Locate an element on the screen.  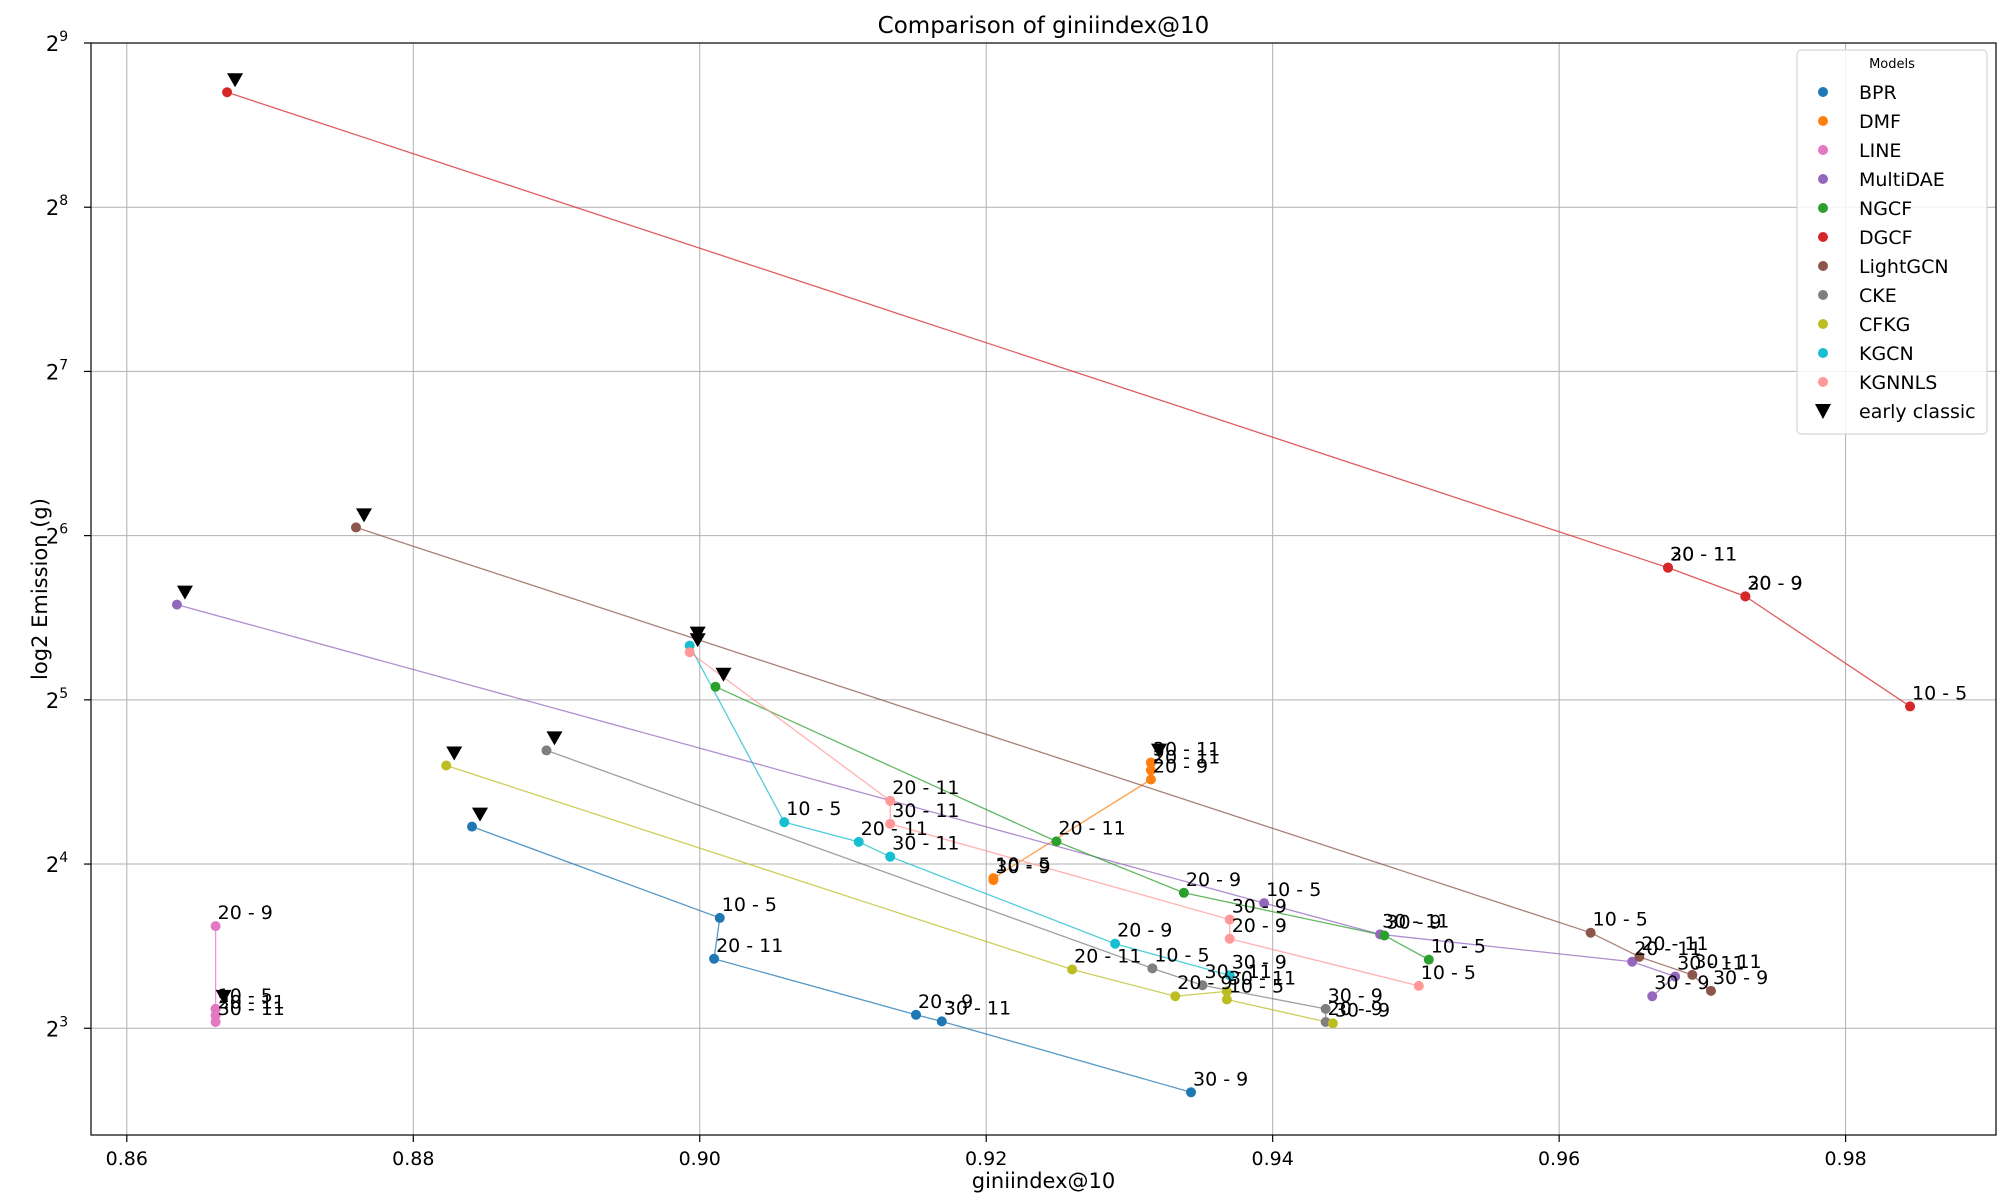
x-tick-label: 0.86 is located at coordinates (127, 1159).